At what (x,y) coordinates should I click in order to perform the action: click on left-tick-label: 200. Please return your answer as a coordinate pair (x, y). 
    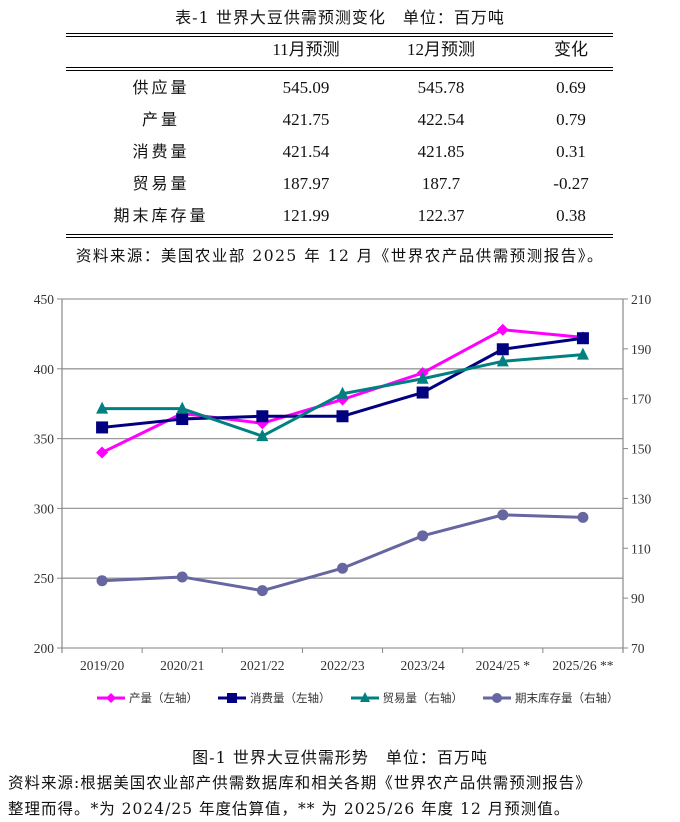
    Looking at the image, I should click on (44, 648).